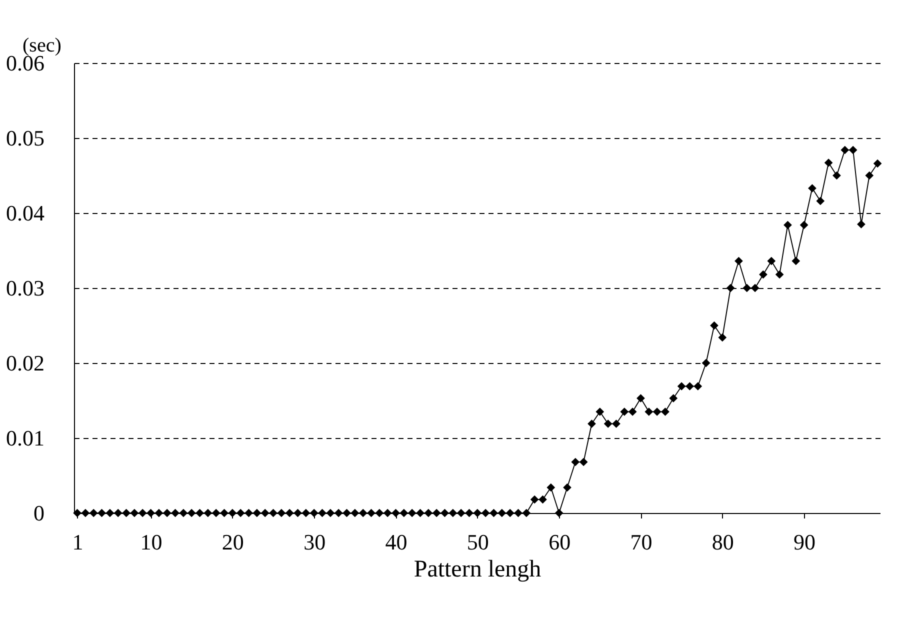 The height and width of the screenshot is (617, 899). Describe the element at coordinates (233, 542) in the screenshot. I see `x-tick-label: 20` at that location.